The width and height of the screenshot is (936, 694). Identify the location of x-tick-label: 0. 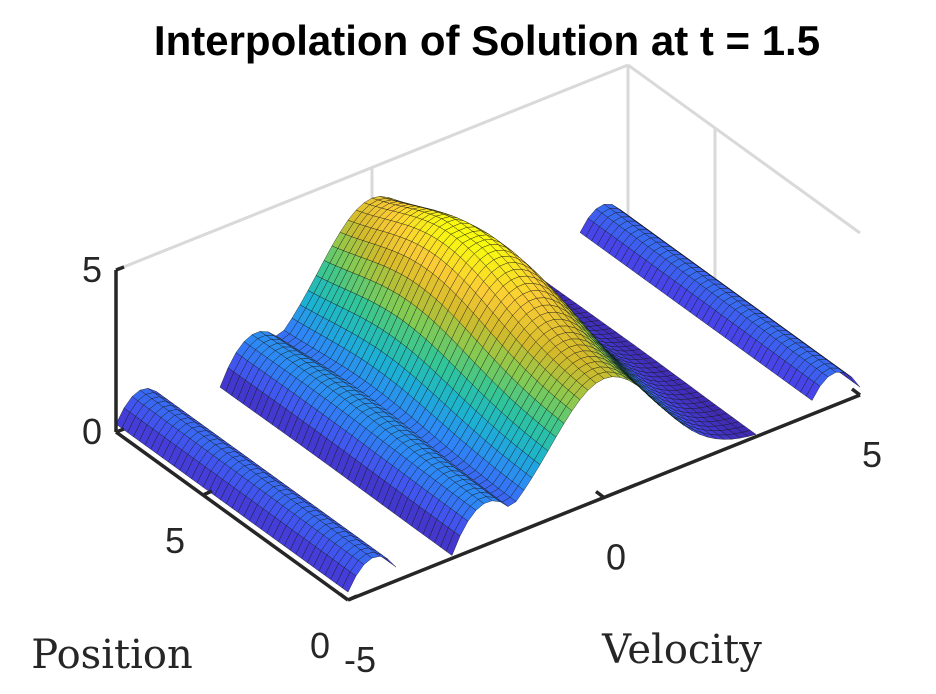
(616, 557).